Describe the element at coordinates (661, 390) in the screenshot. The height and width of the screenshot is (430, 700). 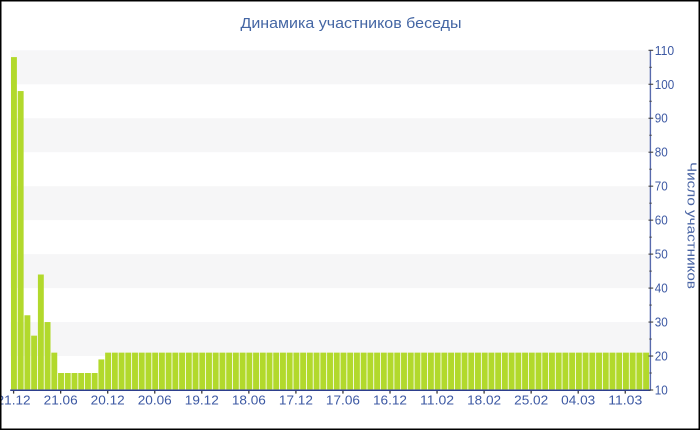
I see `svg-text: 10` at that location.